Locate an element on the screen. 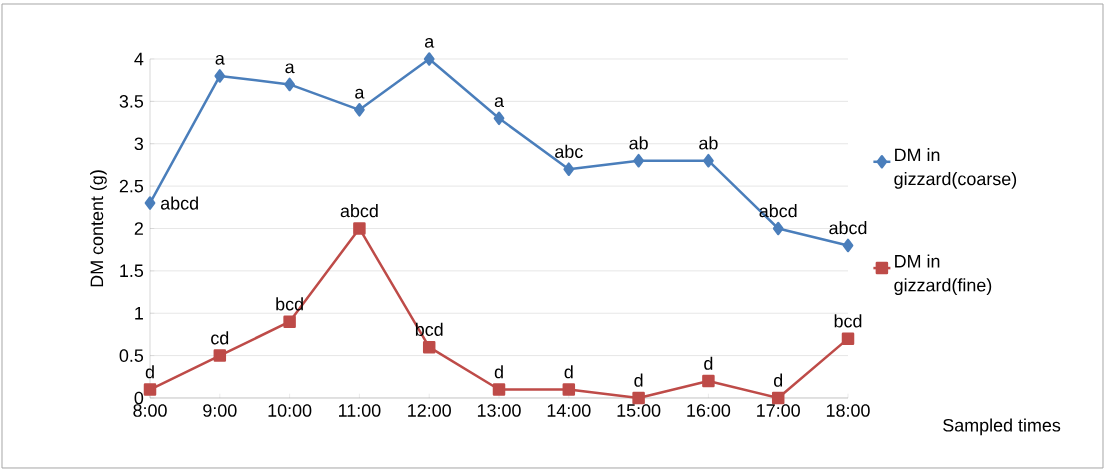 This screenshot has height=470, width=1109. y-tick-label: 0.5 is located at coordinates (131, 355).